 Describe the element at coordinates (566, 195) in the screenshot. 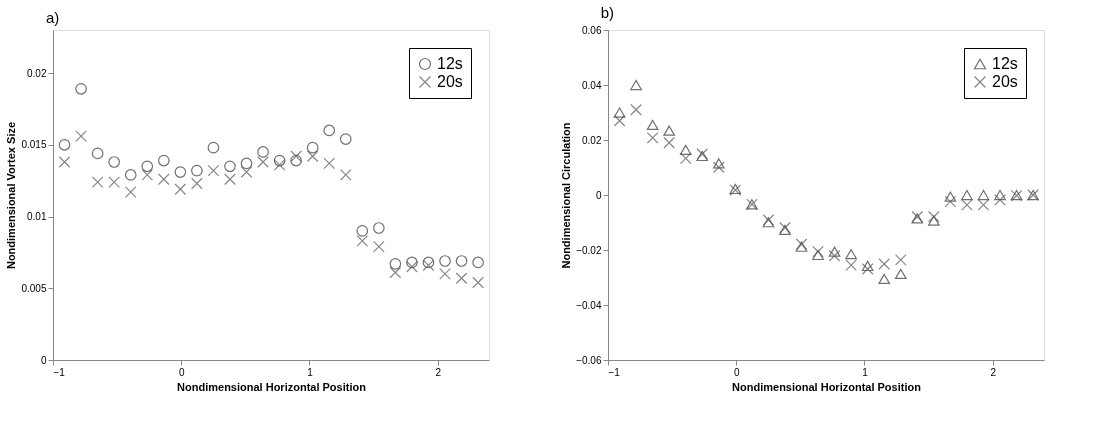

I see `y-axis-title: Nondimensional Circulation` at that location.